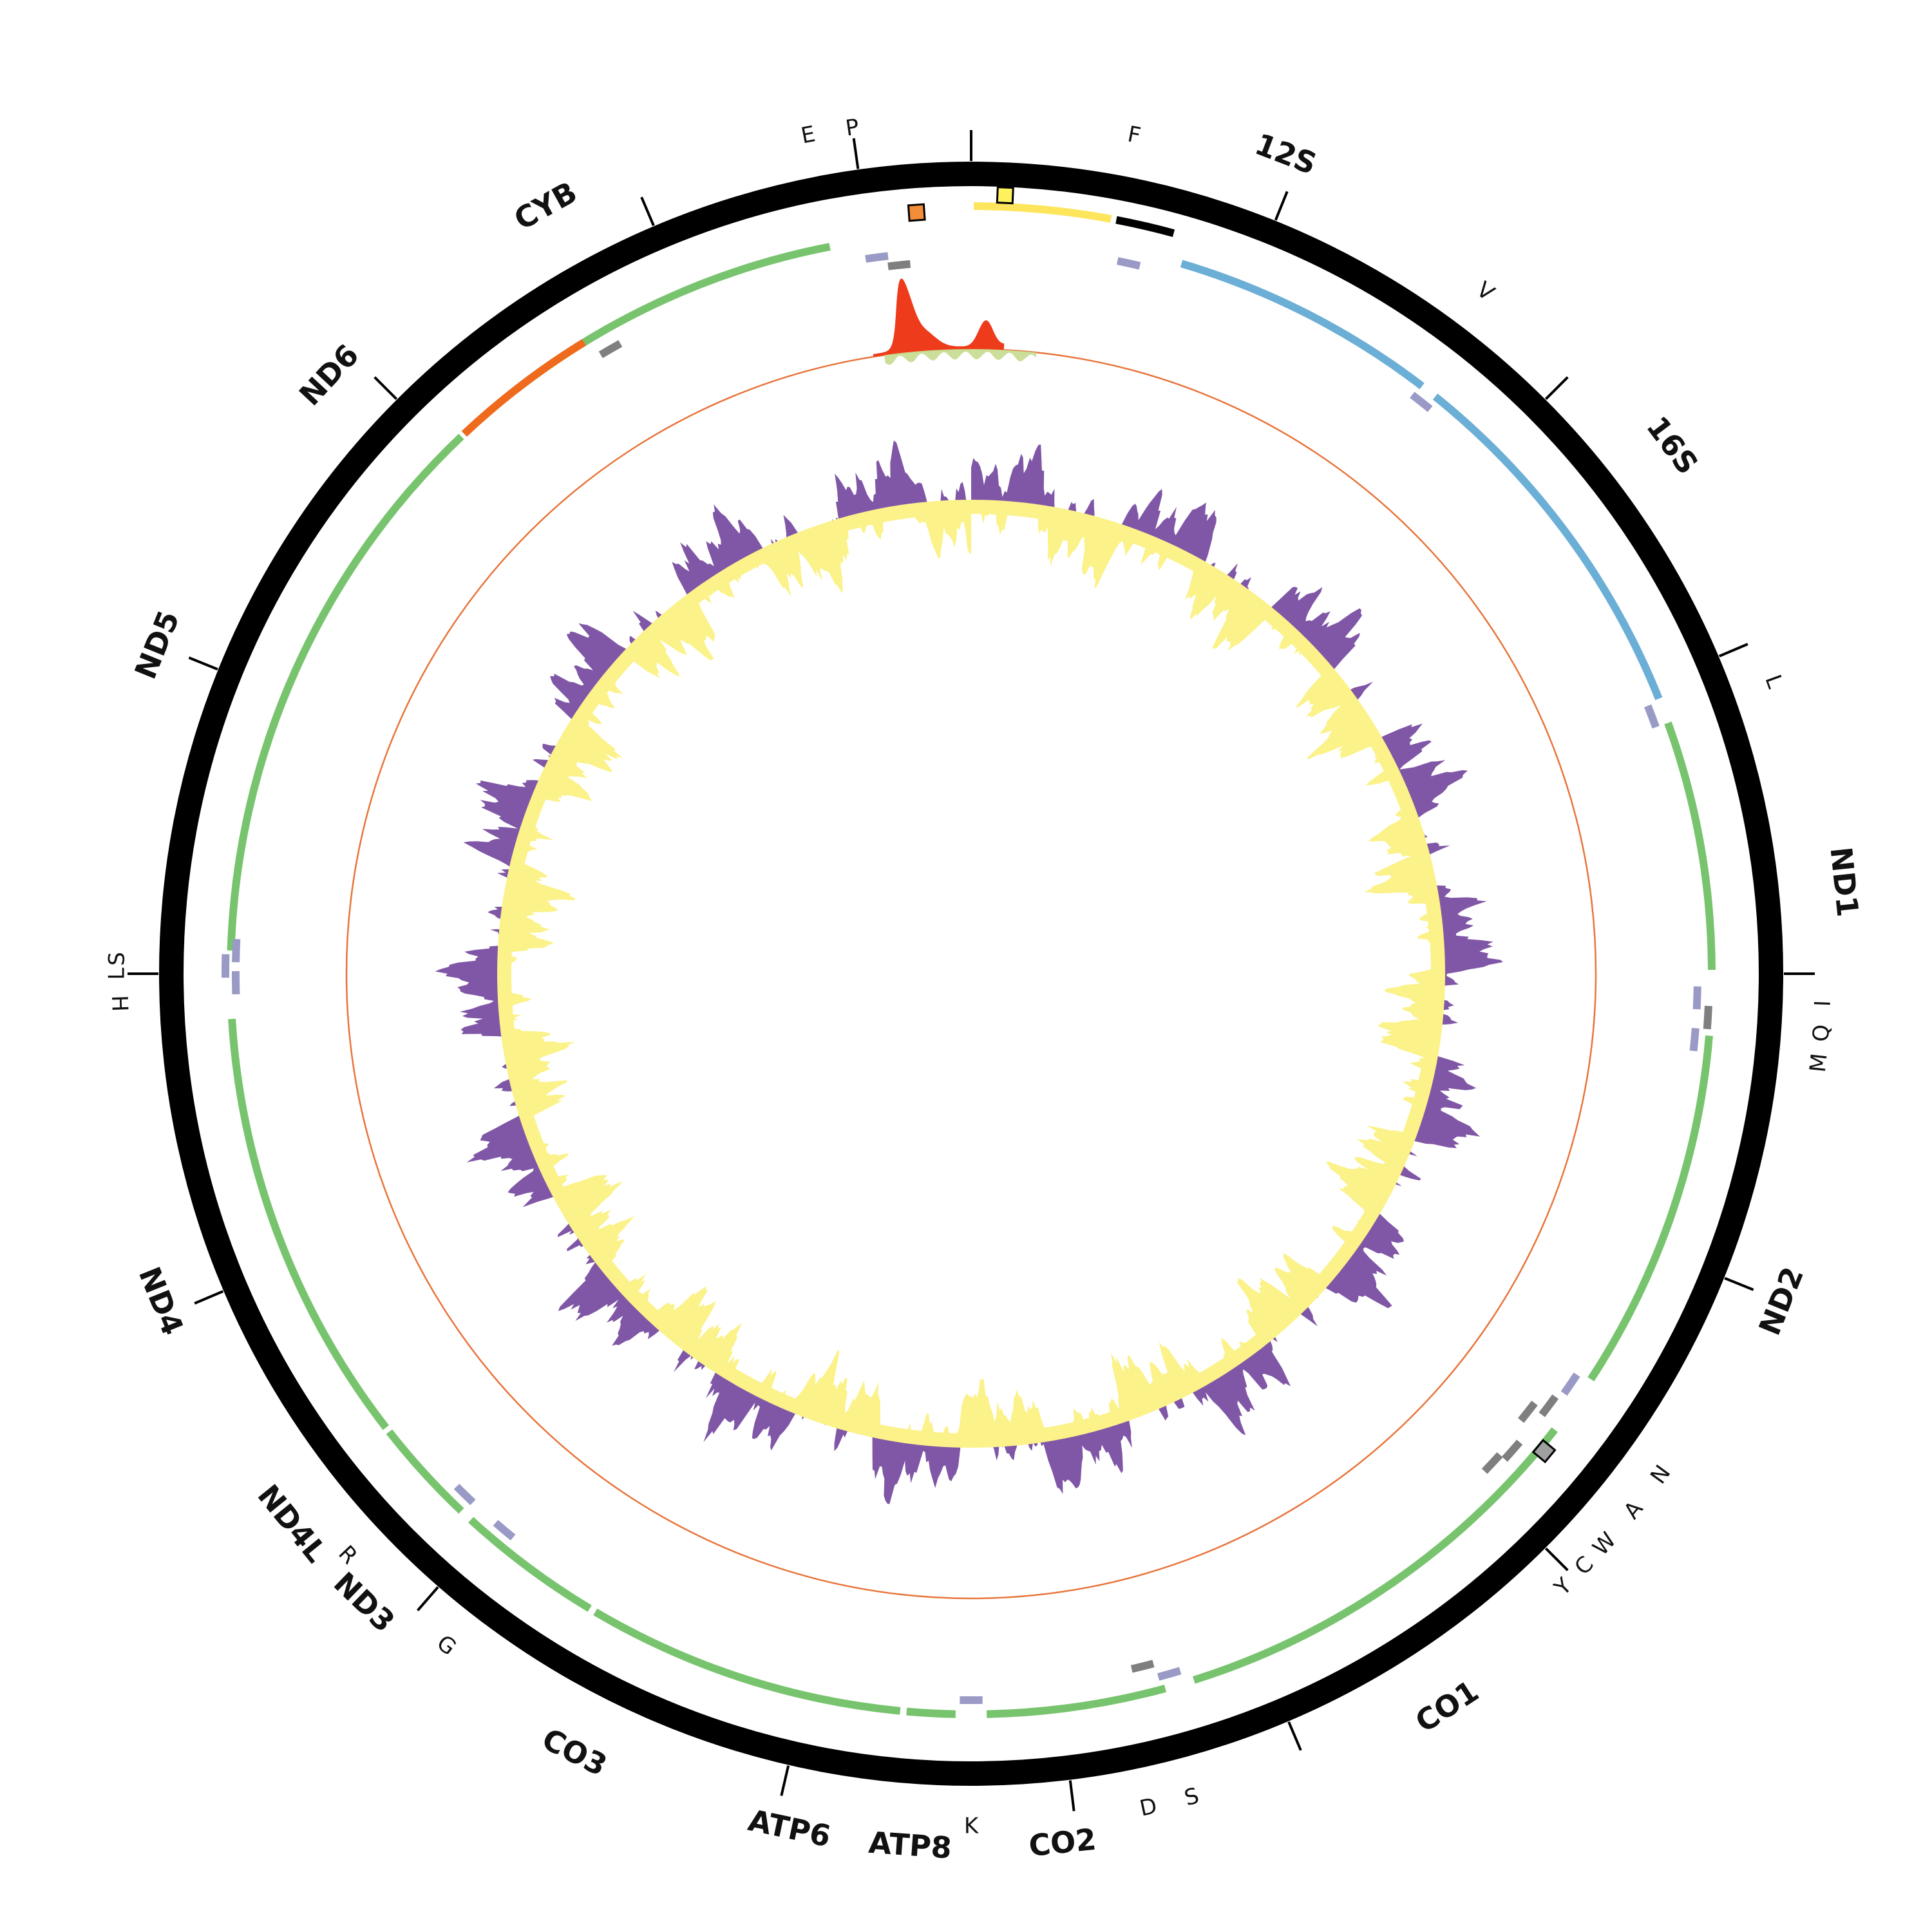 Image resolution: width=1932 pixels, height=1932 pixels. Describe the element at coordinates (1650, 1208) in the screenshot. I see `pcg-nd2-arc` at that location.